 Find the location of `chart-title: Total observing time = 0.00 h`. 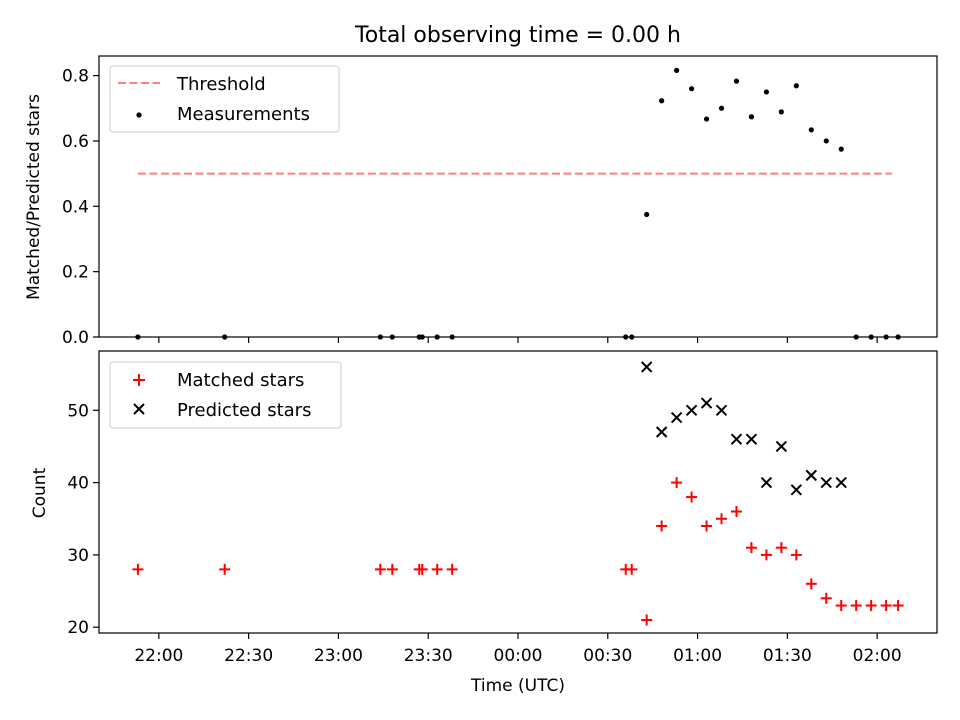

chart-title: Total observing time = 0.00 h is located at coordinates (517, 35).